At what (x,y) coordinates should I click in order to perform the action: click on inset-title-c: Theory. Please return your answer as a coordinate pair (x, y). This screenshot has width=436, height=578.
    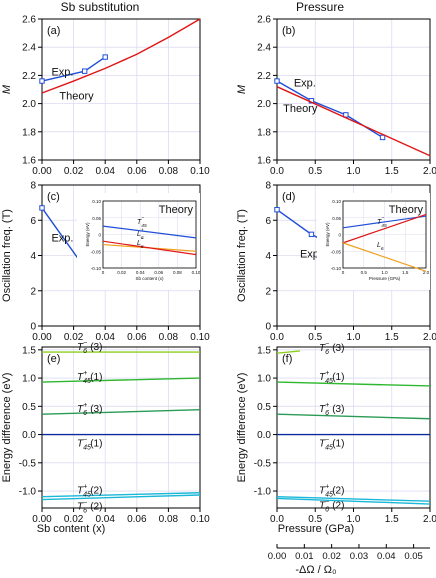
    Looking at the image, I should click on (176, 210).